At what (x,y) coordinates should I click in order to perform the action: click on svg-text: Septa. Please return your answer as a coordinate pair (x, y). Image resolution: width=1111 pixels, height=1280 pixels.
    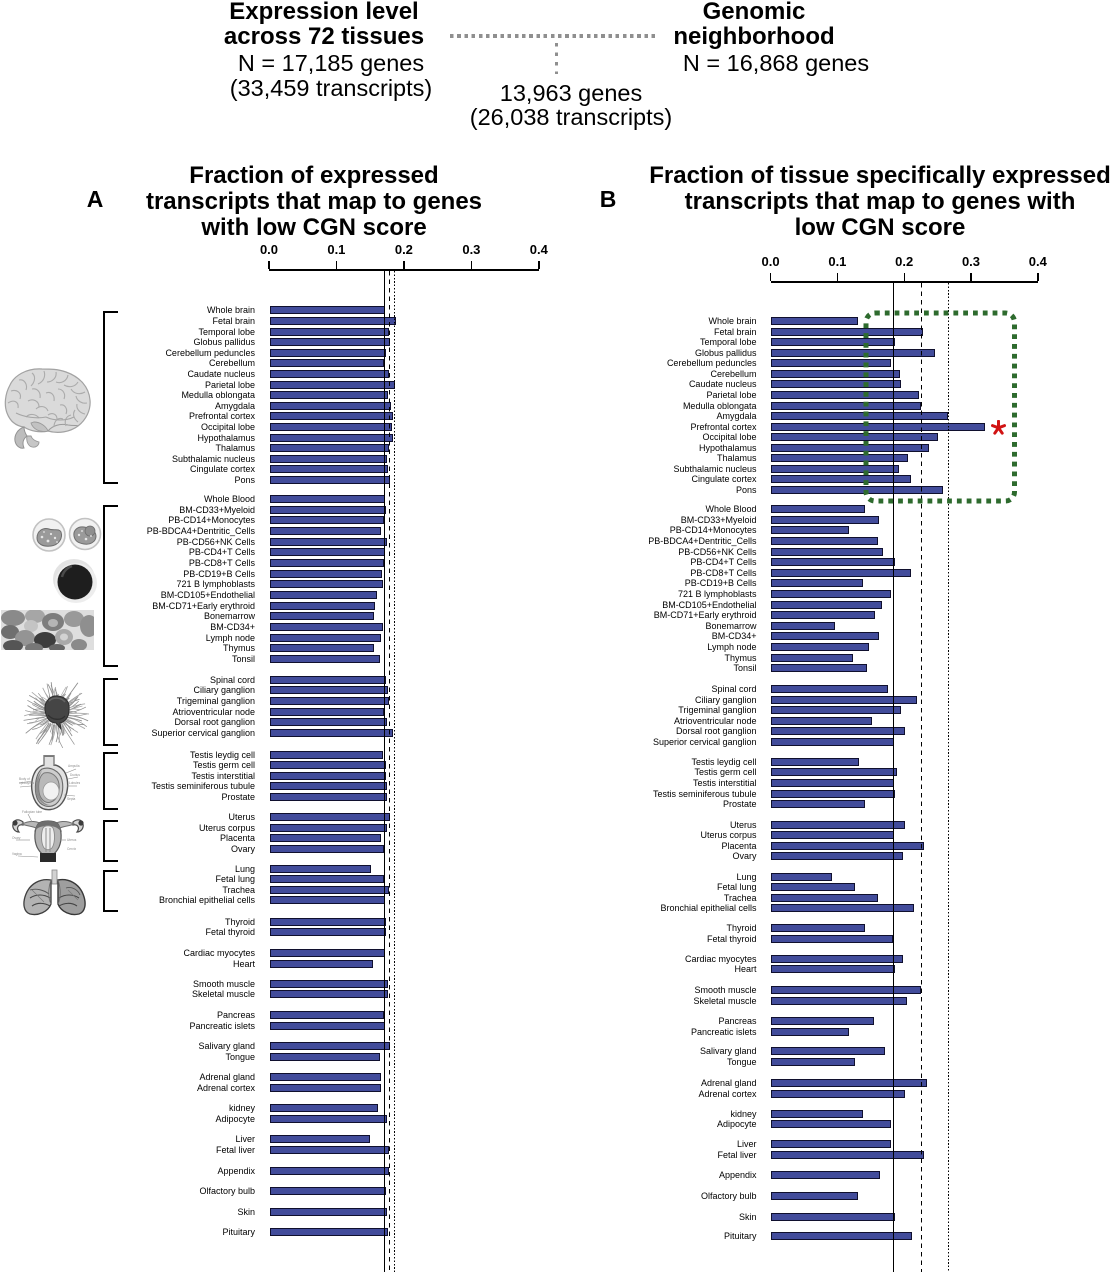
    Looking at the image, I should click on (71, 799).